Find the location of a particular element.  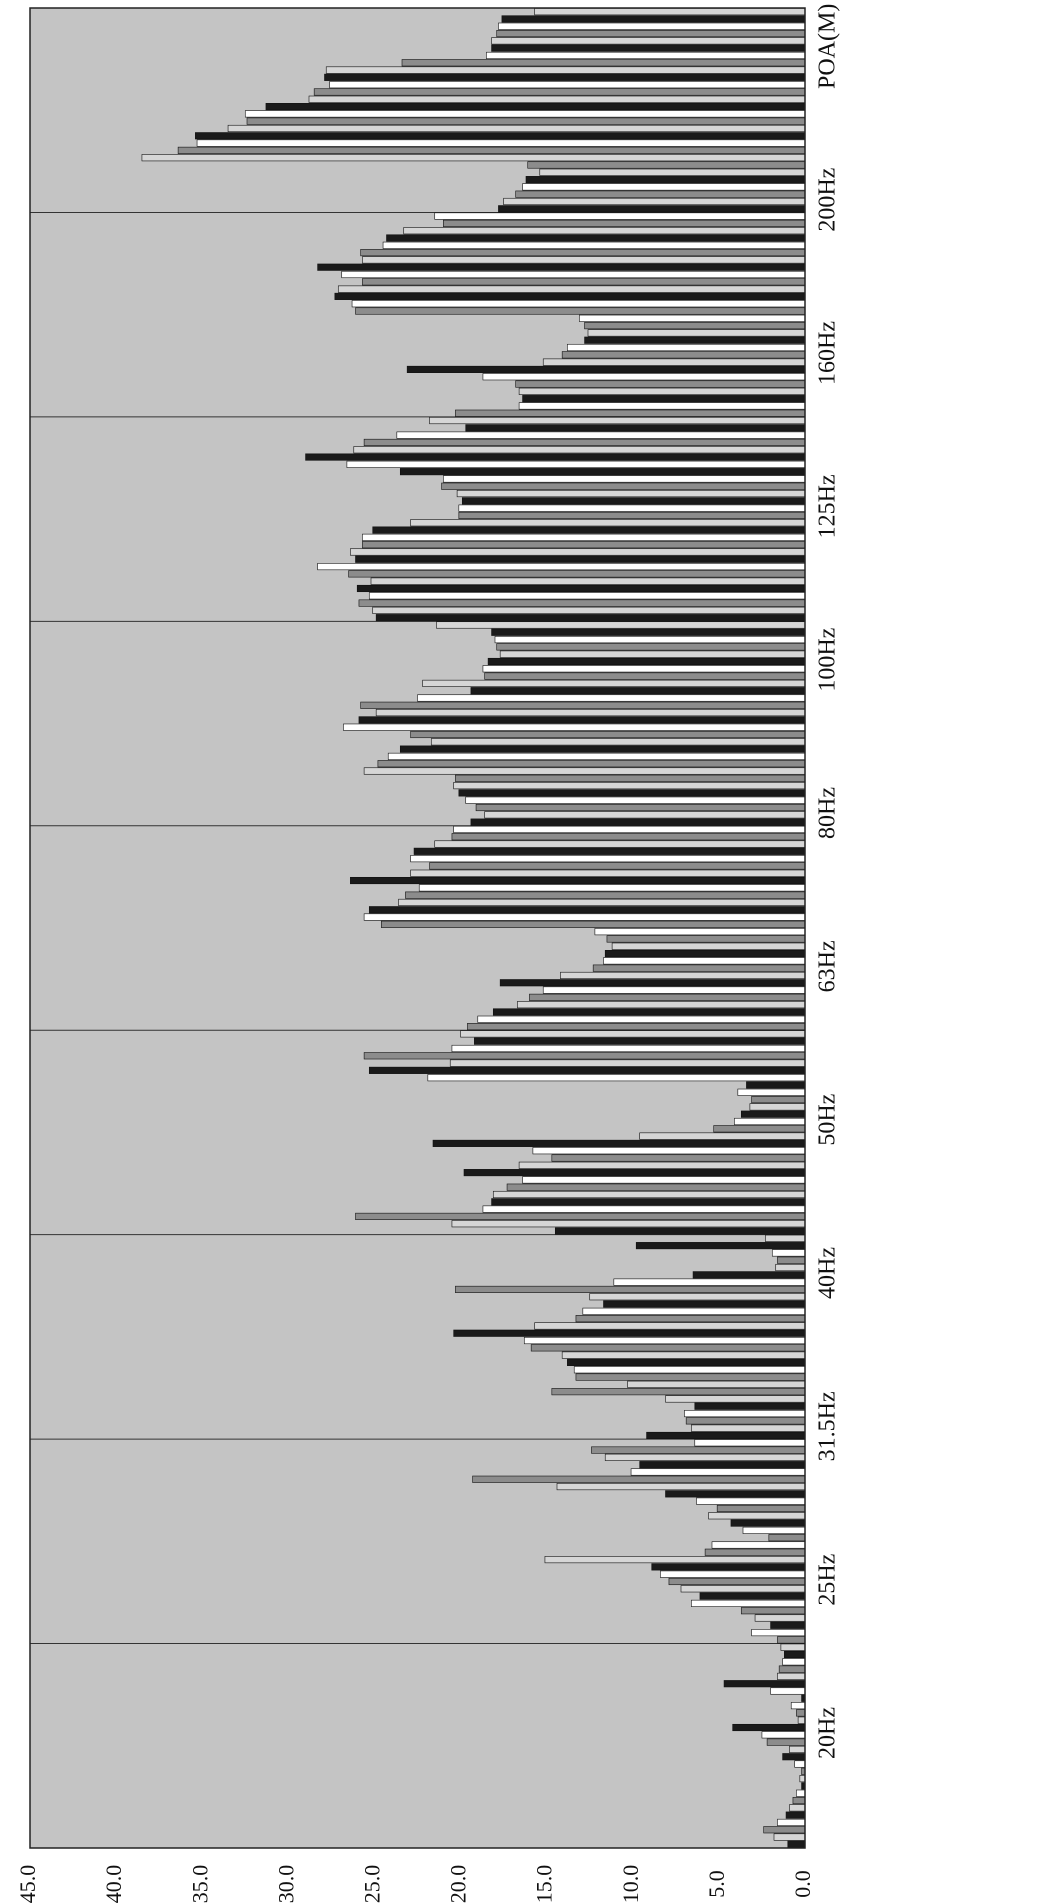

category-tick-label: 160Hz is located at coordinates (828, 353).